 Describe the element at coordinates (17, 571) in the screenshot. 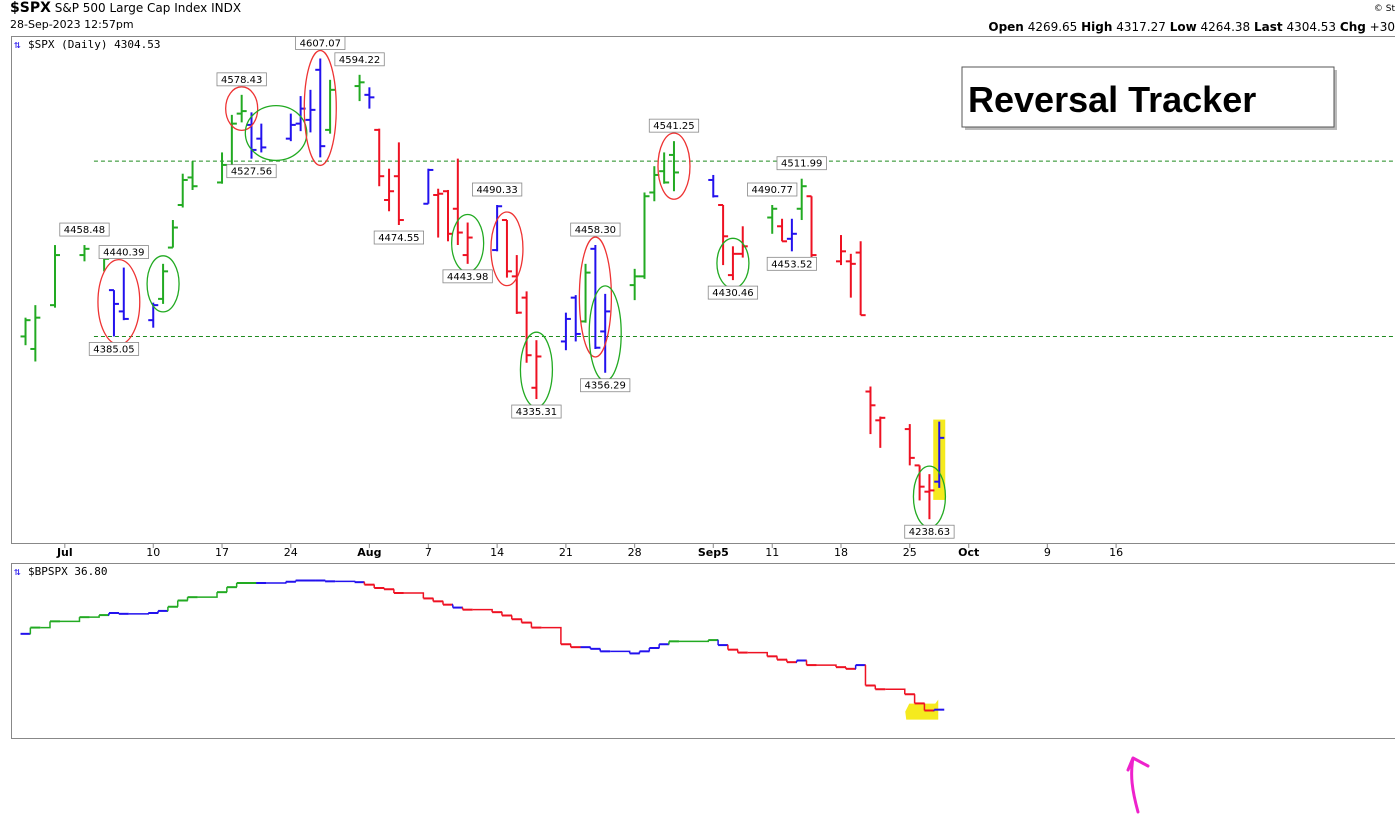

I see `breadth-panel-icon: ⇅` at that location.